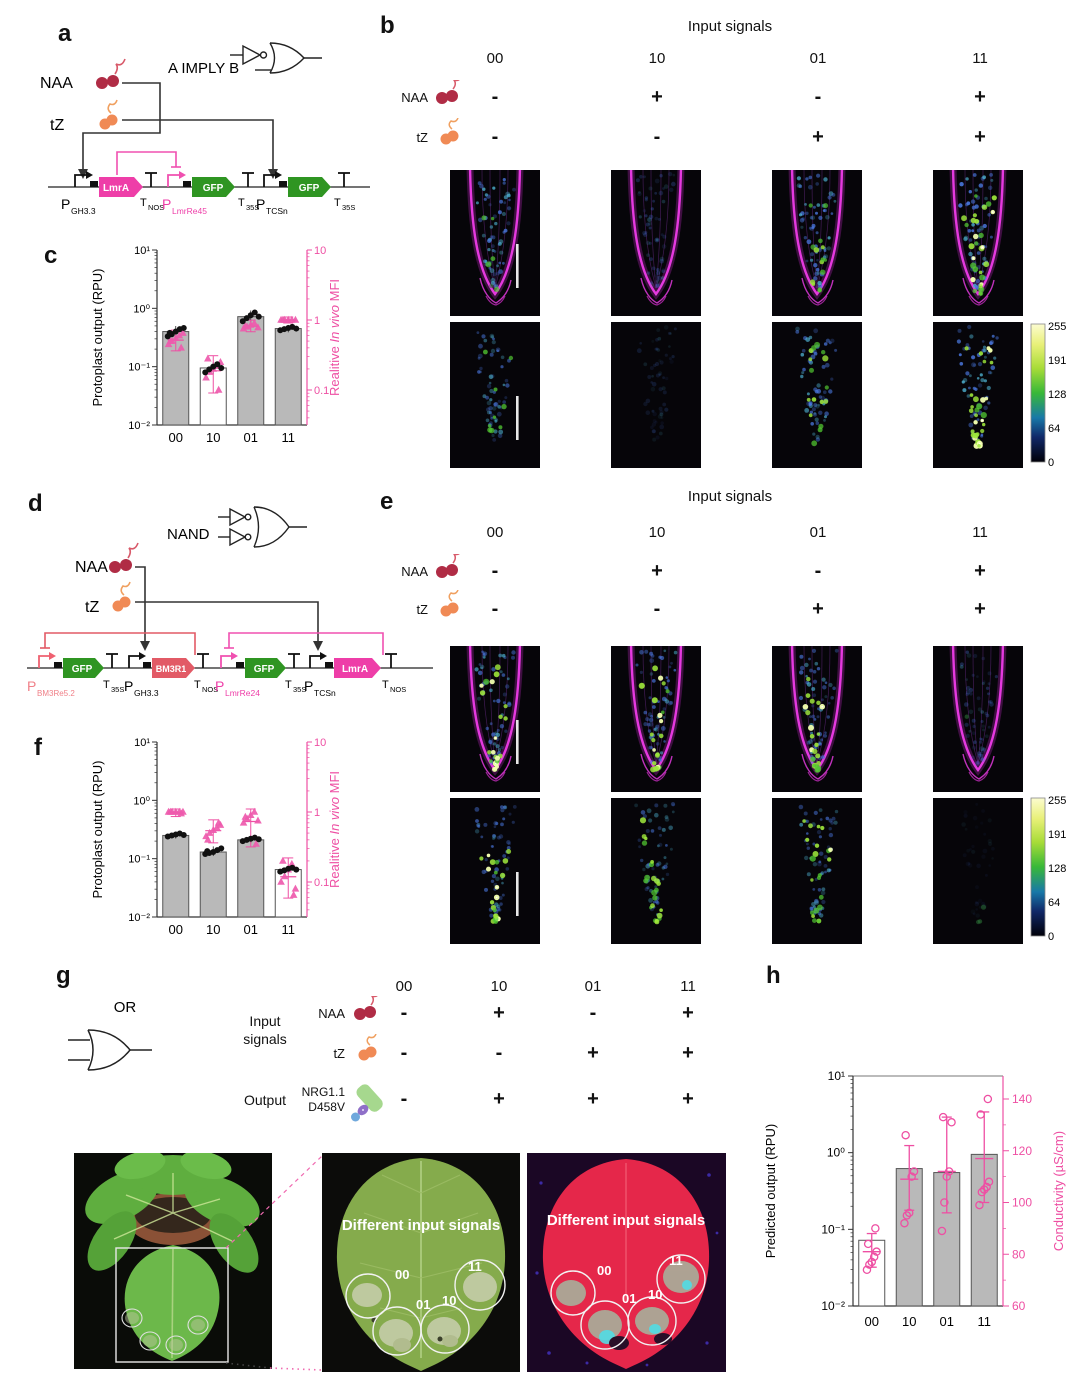 The width and height of the screenshot is (1080, 1379). What do you see at coordinates (404, 1099) in the screenshot?
I see `output-value: -` at bounding box center [404, 1099].